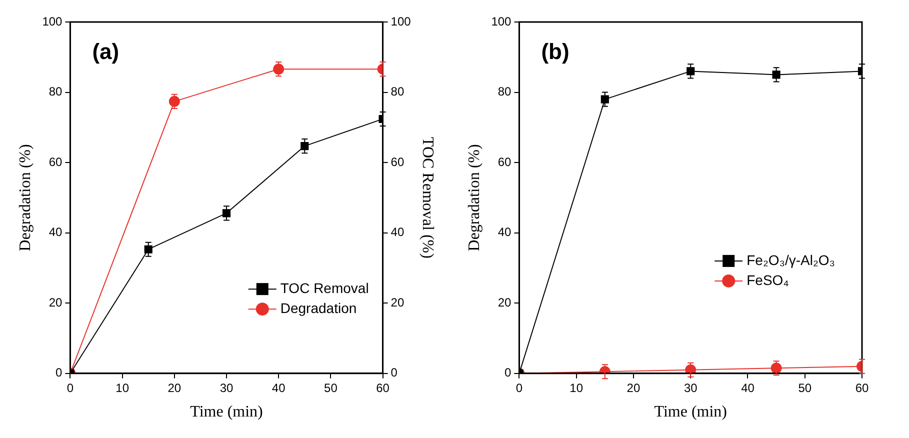 Image resolution: width=909 pixels, height=438 pixels. I want to click on y2-tick-label: 40, so click(397, 232).